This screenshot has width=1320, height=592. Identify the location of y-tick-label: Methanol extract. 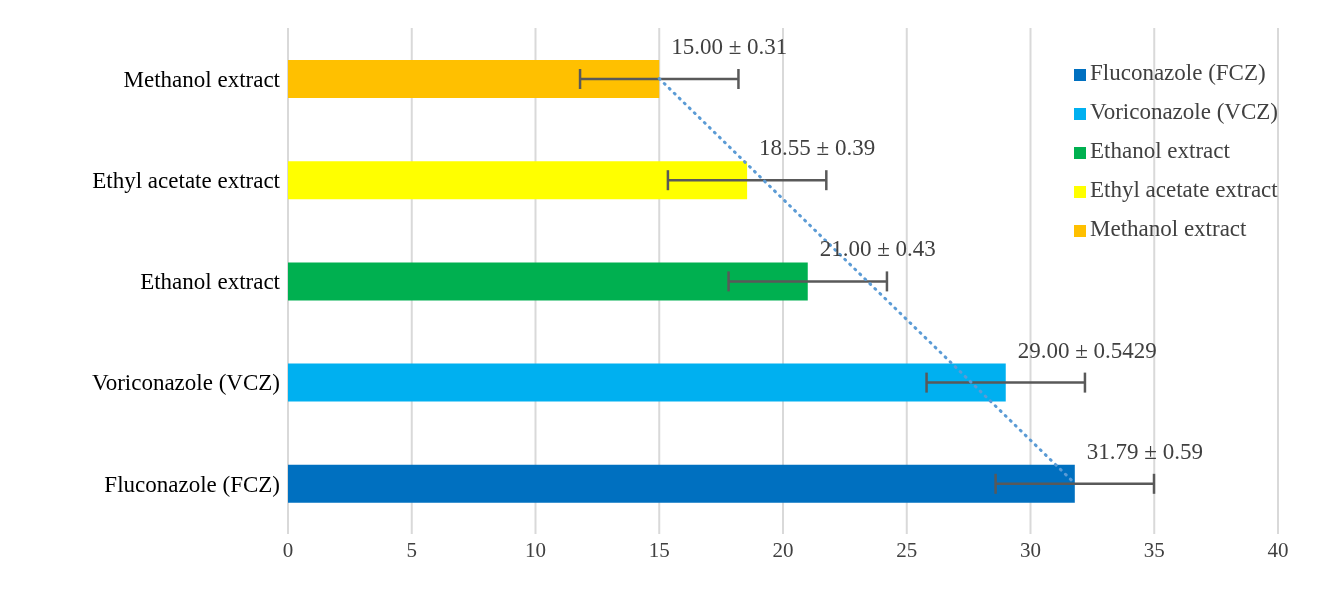
(202, 79).